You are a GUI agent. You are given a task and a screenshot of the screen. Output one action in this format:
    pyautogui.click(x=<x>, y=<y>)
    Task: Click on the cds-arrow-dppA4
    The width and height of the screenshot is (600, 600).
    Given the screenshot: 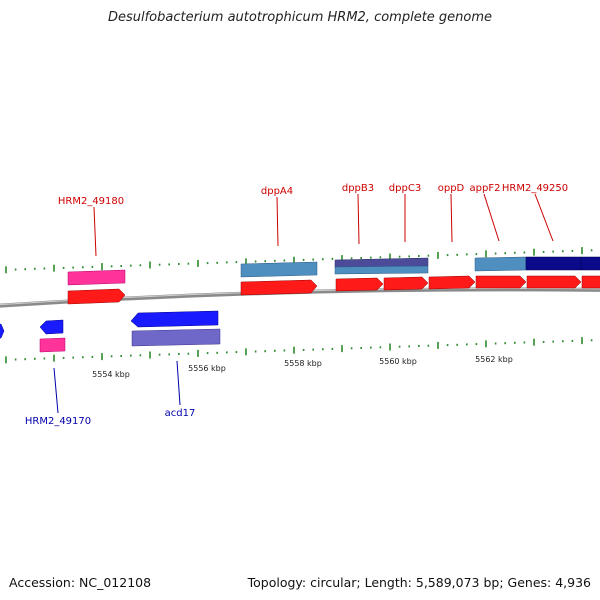 What is the action you would take?
    pyautogui.click(x=279, y=287)
    